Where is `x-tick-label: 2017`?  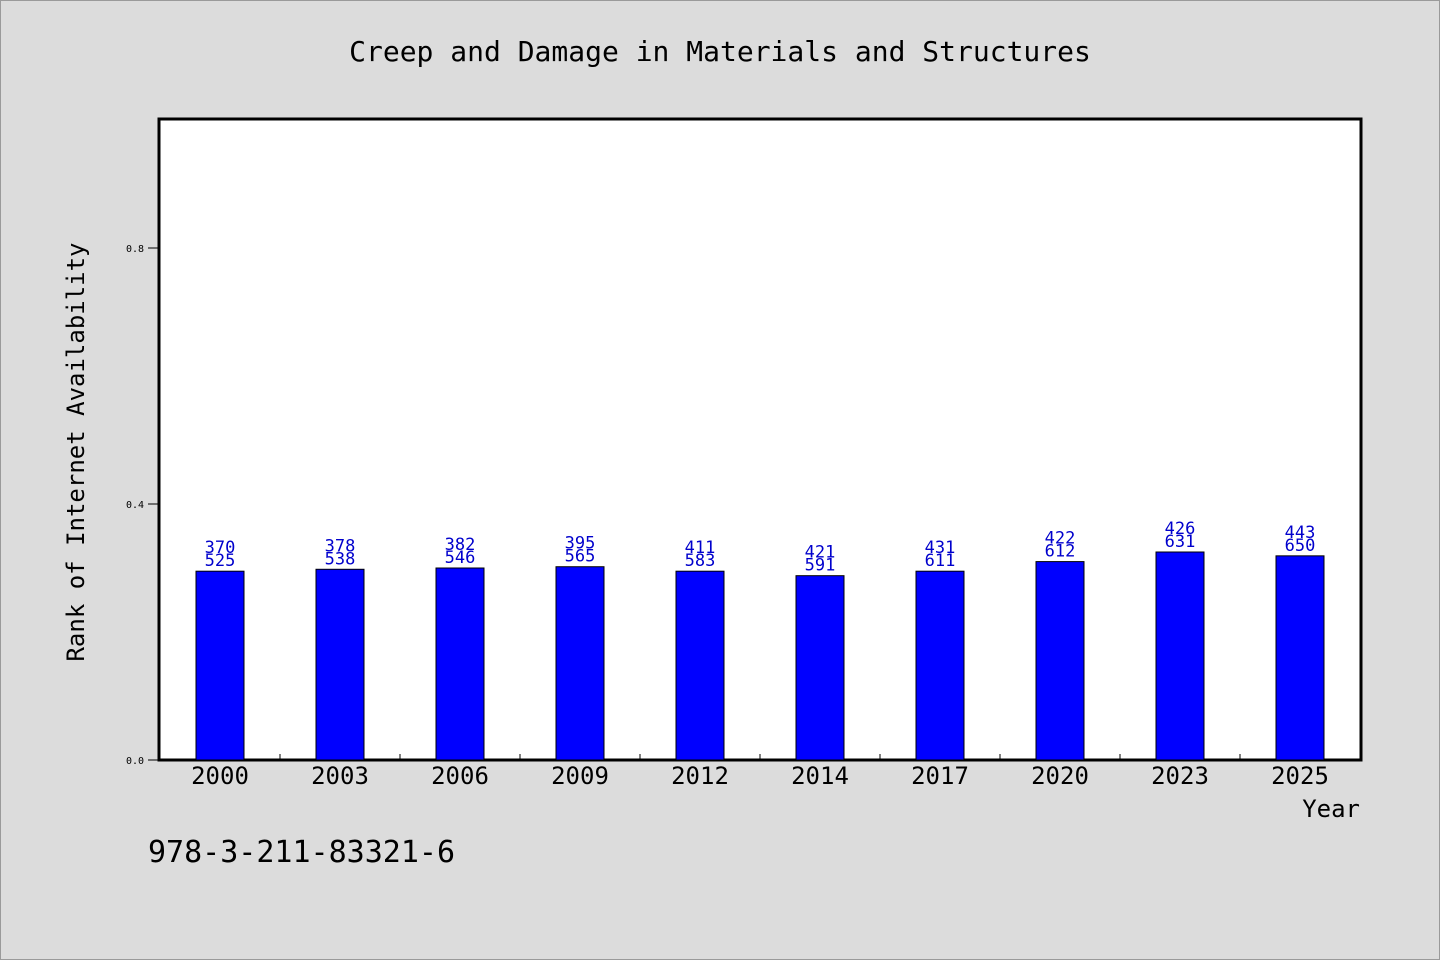 x-tick-label: 2017 is located at coordinates (940, 776).